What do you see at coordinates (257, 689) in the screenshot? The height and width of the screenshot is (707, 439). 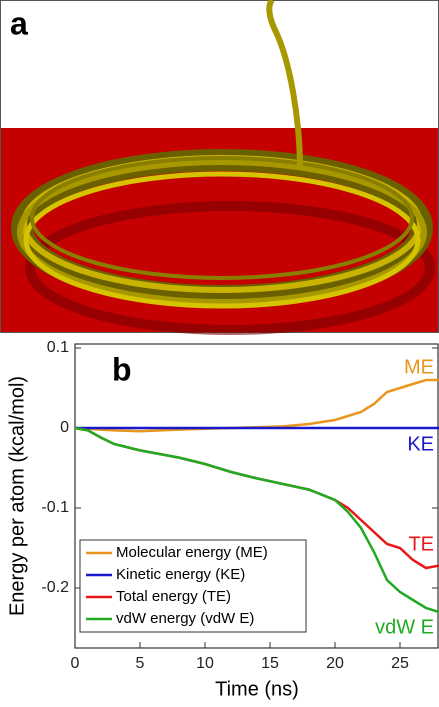 I see `x-axis-label: Time (ns)` at bounding box center [257, 689].